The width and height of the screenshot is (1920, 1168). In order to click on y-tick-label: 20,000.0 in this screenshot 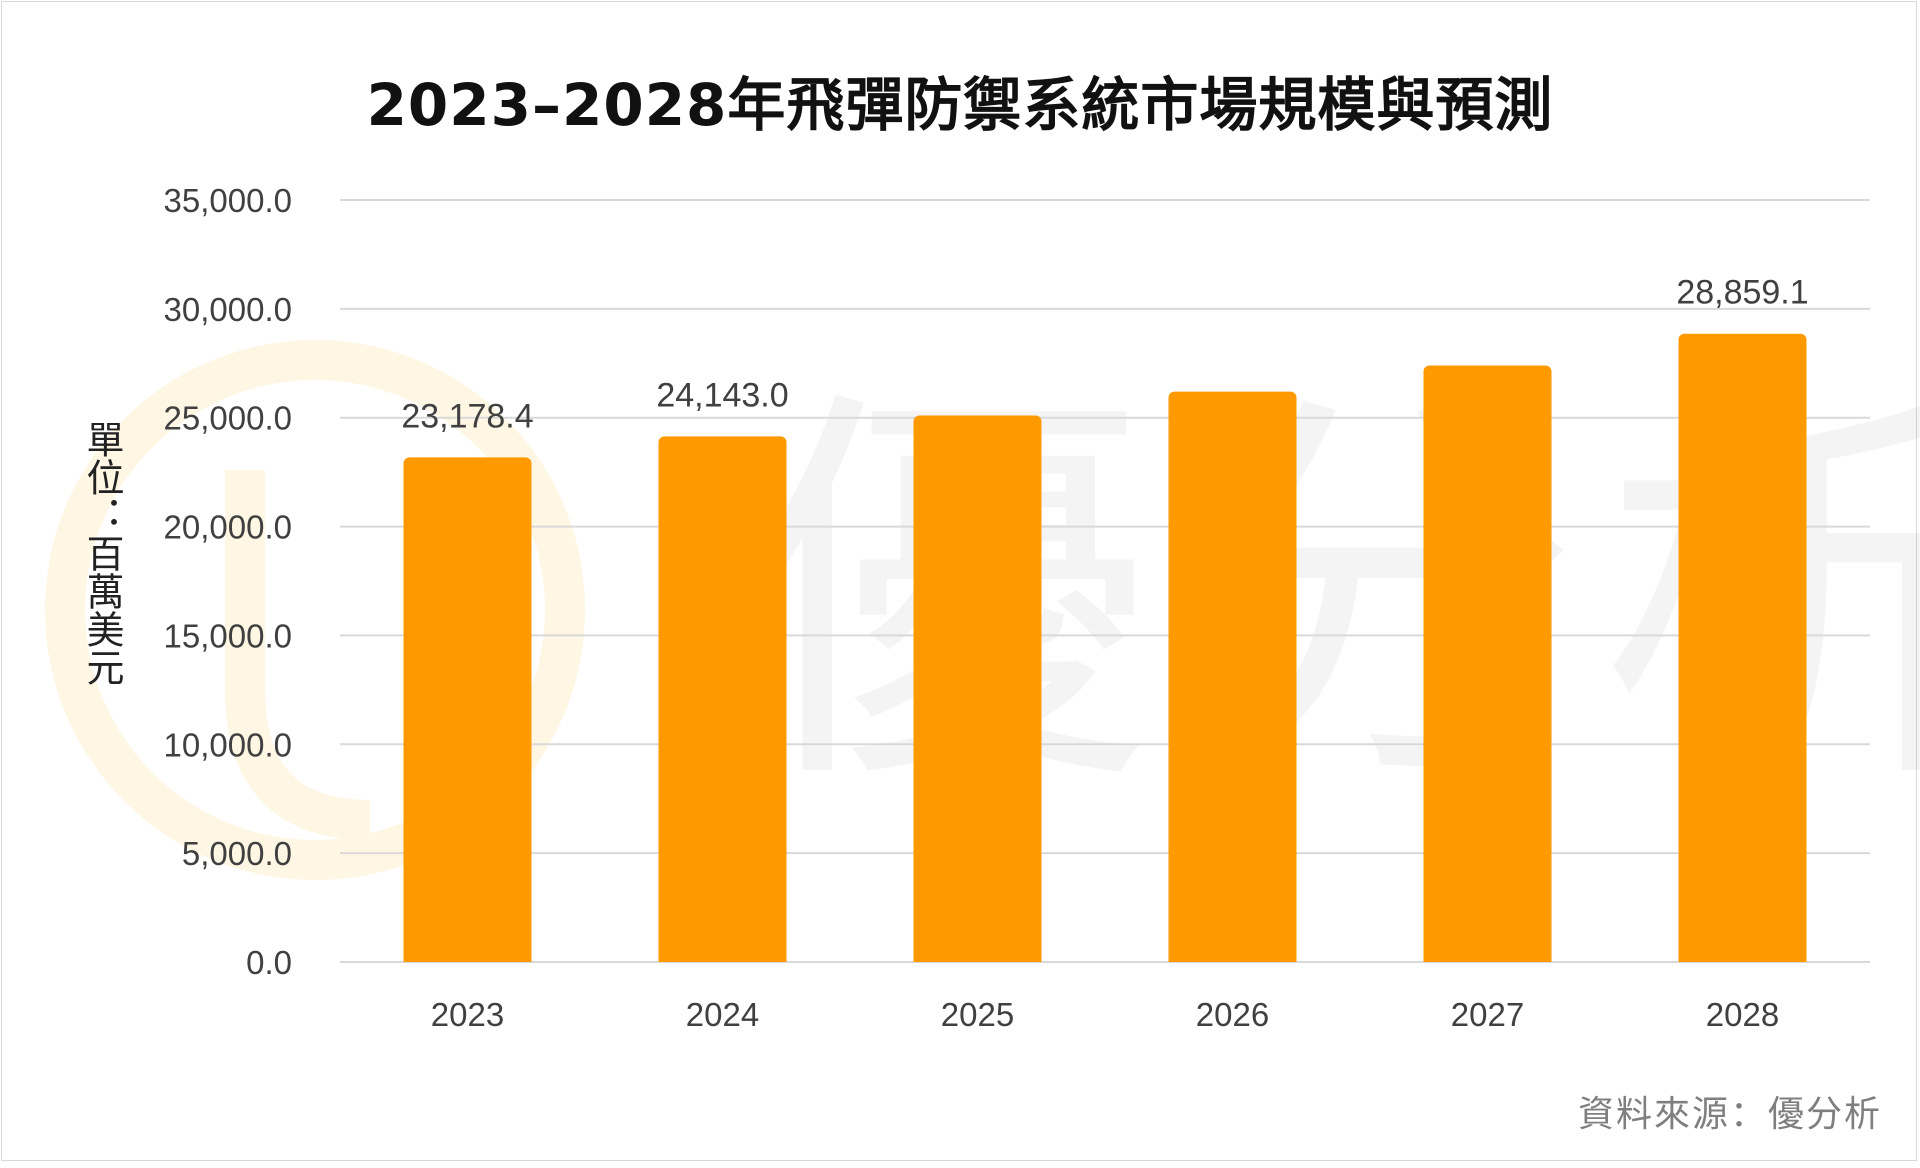, I will do `click(228, 527)`.